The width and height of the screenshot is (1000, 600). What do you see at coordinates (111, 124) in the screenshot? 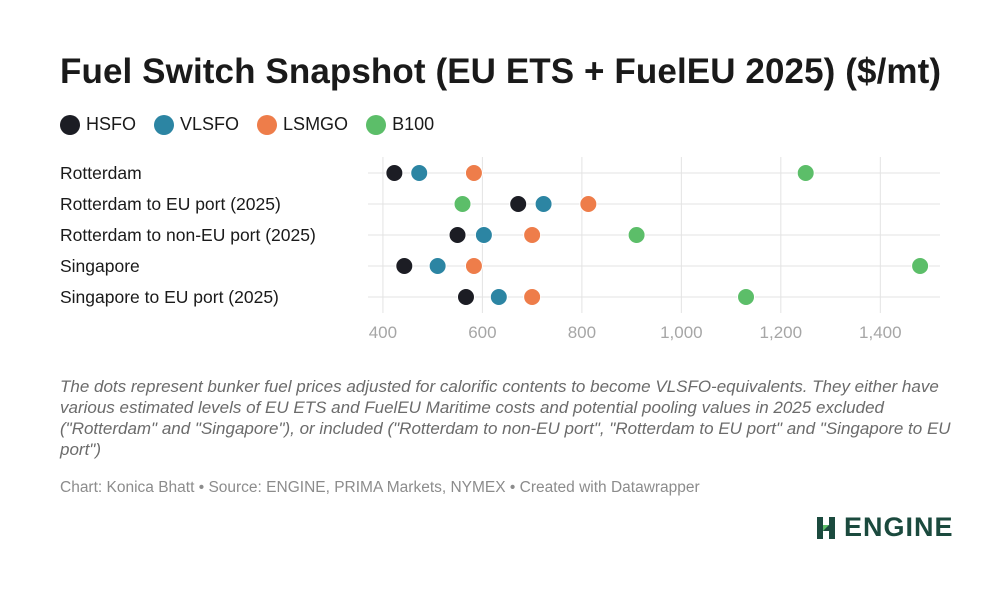
I see `legend-label-hsfo: HSFO` at bounding box center [111, 124].